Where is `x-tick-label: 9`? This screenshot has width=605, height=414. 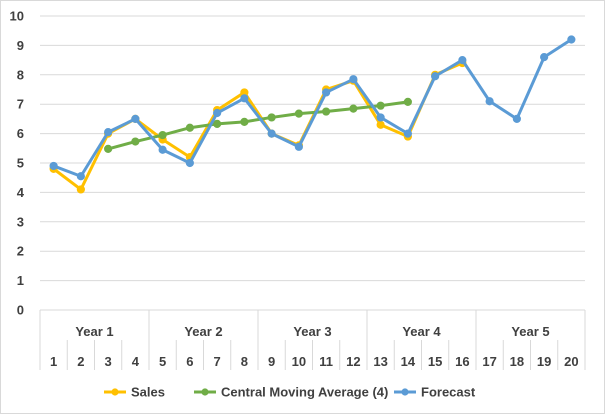 x-tick-label: 9 is located at coordinates (271, 361).